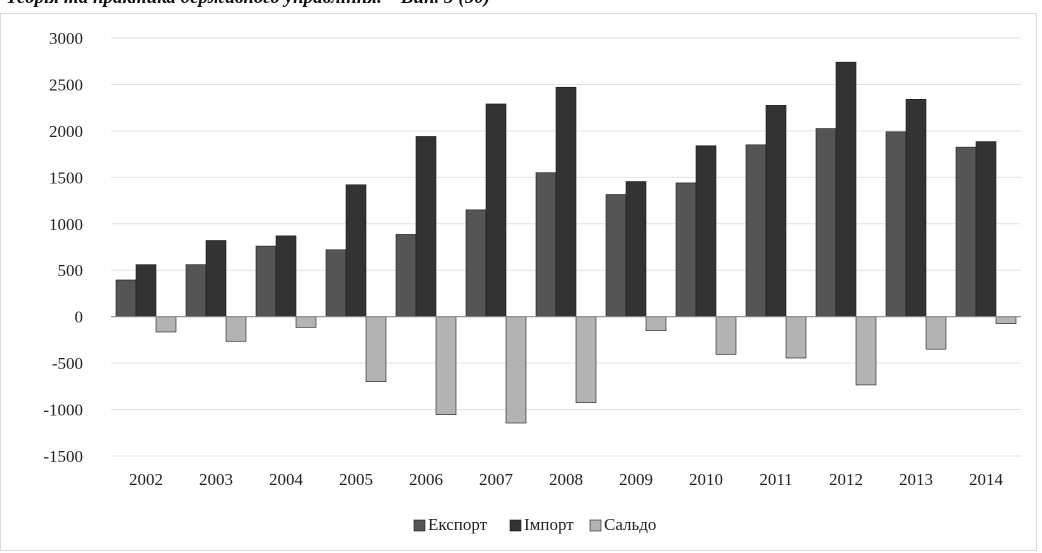 Image resolution: width=1042 pixels, height=553 pixels. I want to click on bar-Експорт-2007, so click(476, 263).